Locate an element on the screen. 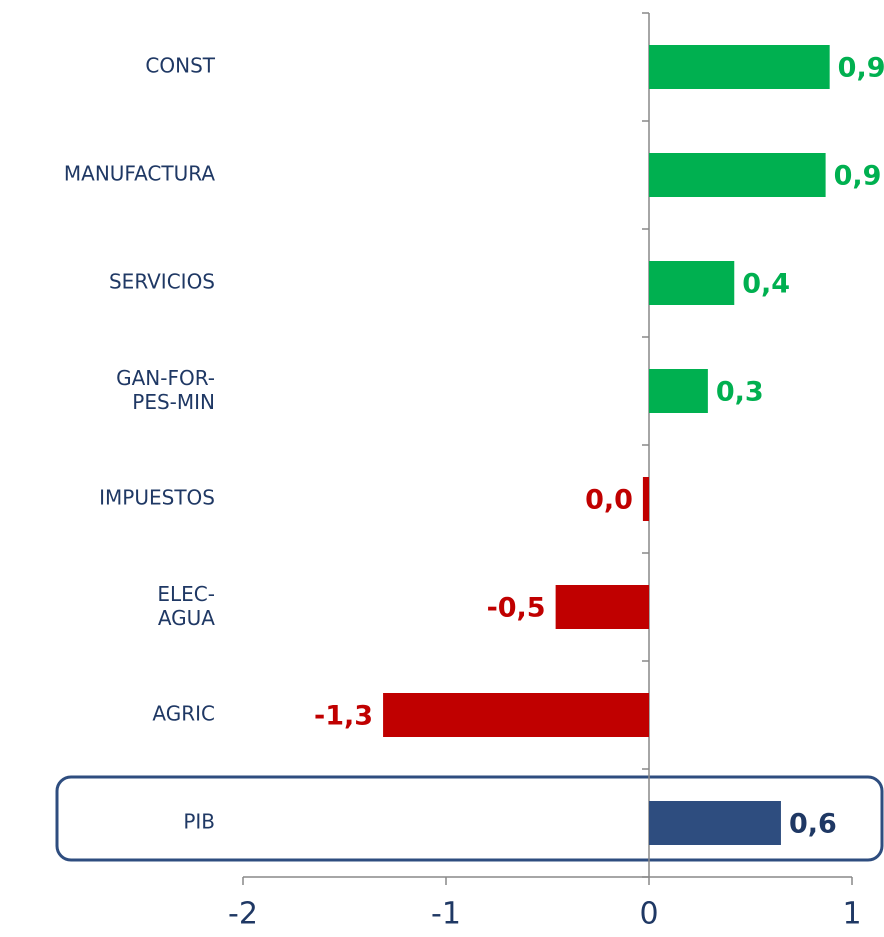  value-label: 0,0 is located at coordinates (609, 500).